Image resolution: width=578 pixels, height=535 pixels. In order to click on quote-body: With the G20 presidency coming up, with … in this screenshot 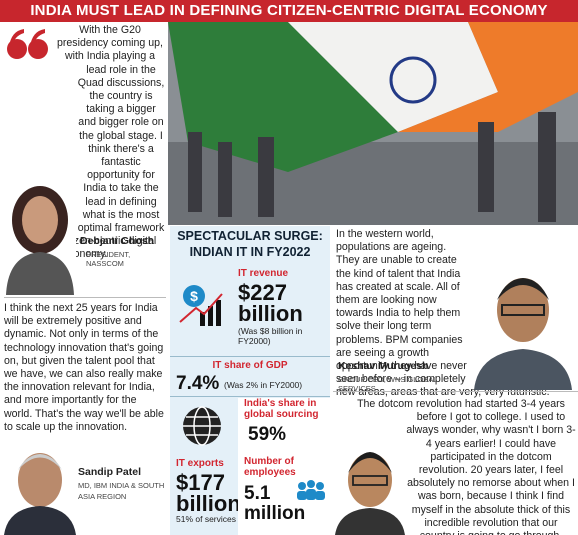, I will do `click(89, 142)`.